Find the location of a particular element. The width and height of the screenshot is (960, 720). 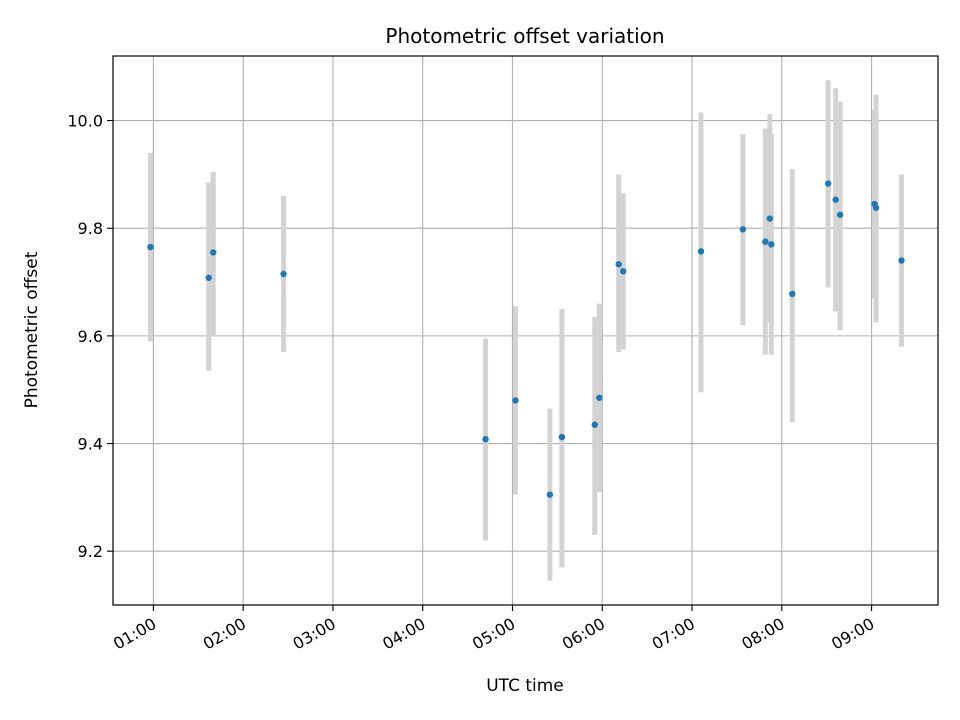

y-axis-ticks: 9.2 9.4 9.6 9.8 10.0 is located at coordinates (90, 336).